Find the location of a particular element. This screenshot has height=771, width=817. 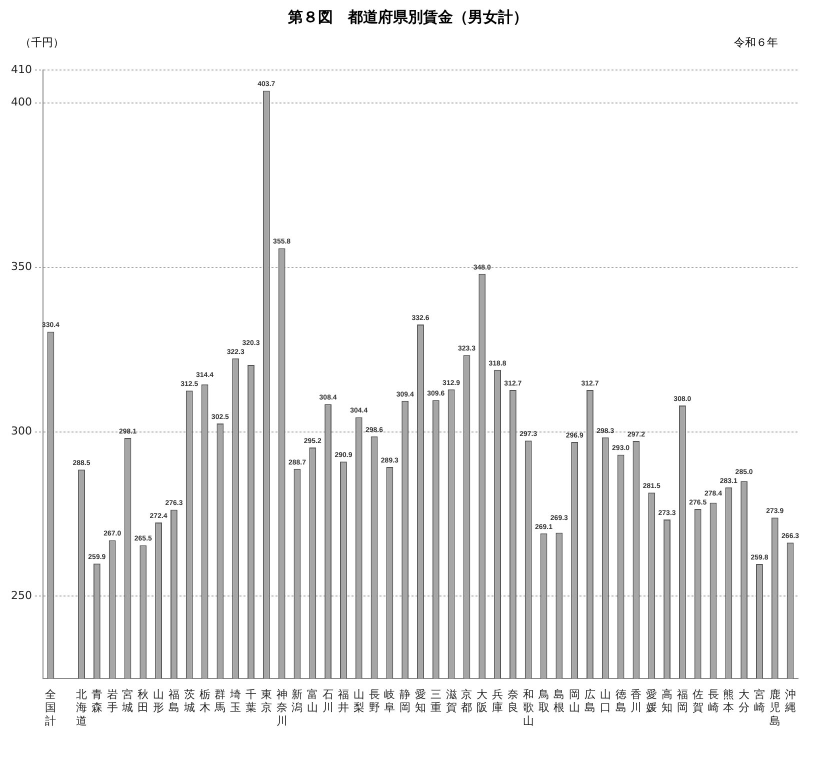

x-tick-label: 愛知 is located at coordinates (420, 701).